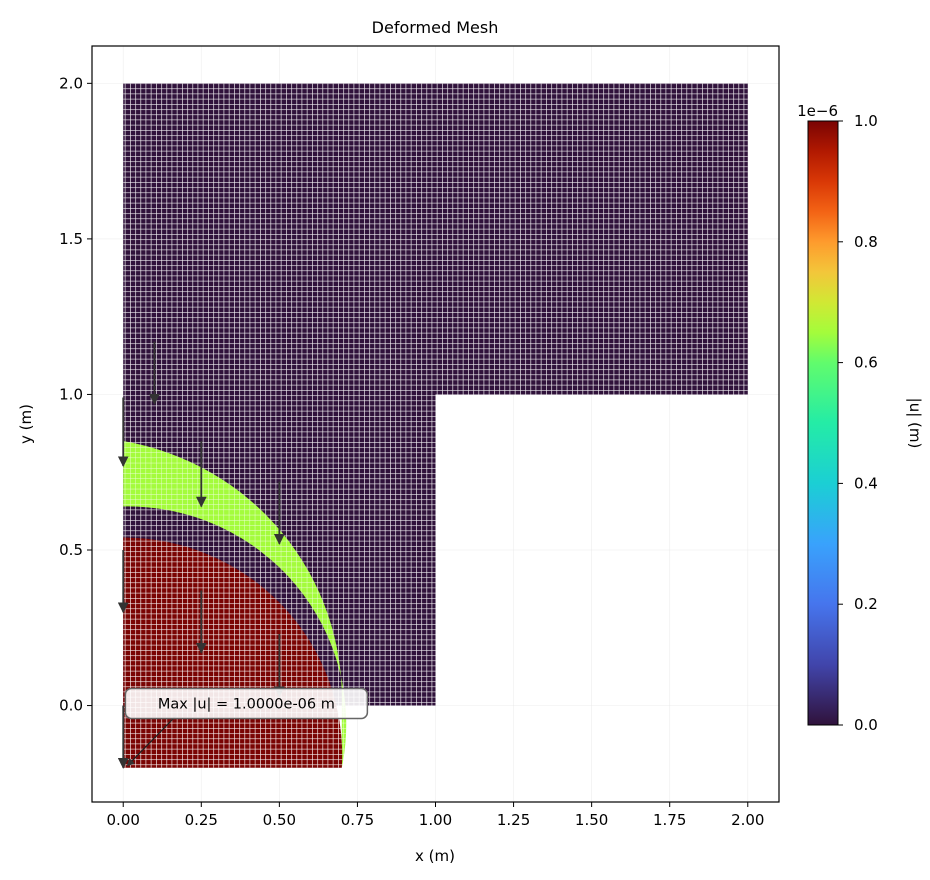 The image size is (930, 880). Describe the element at coordinates (866, 604) in the screenshot. I see `colorbar-tick-label: 0.2` at that location.